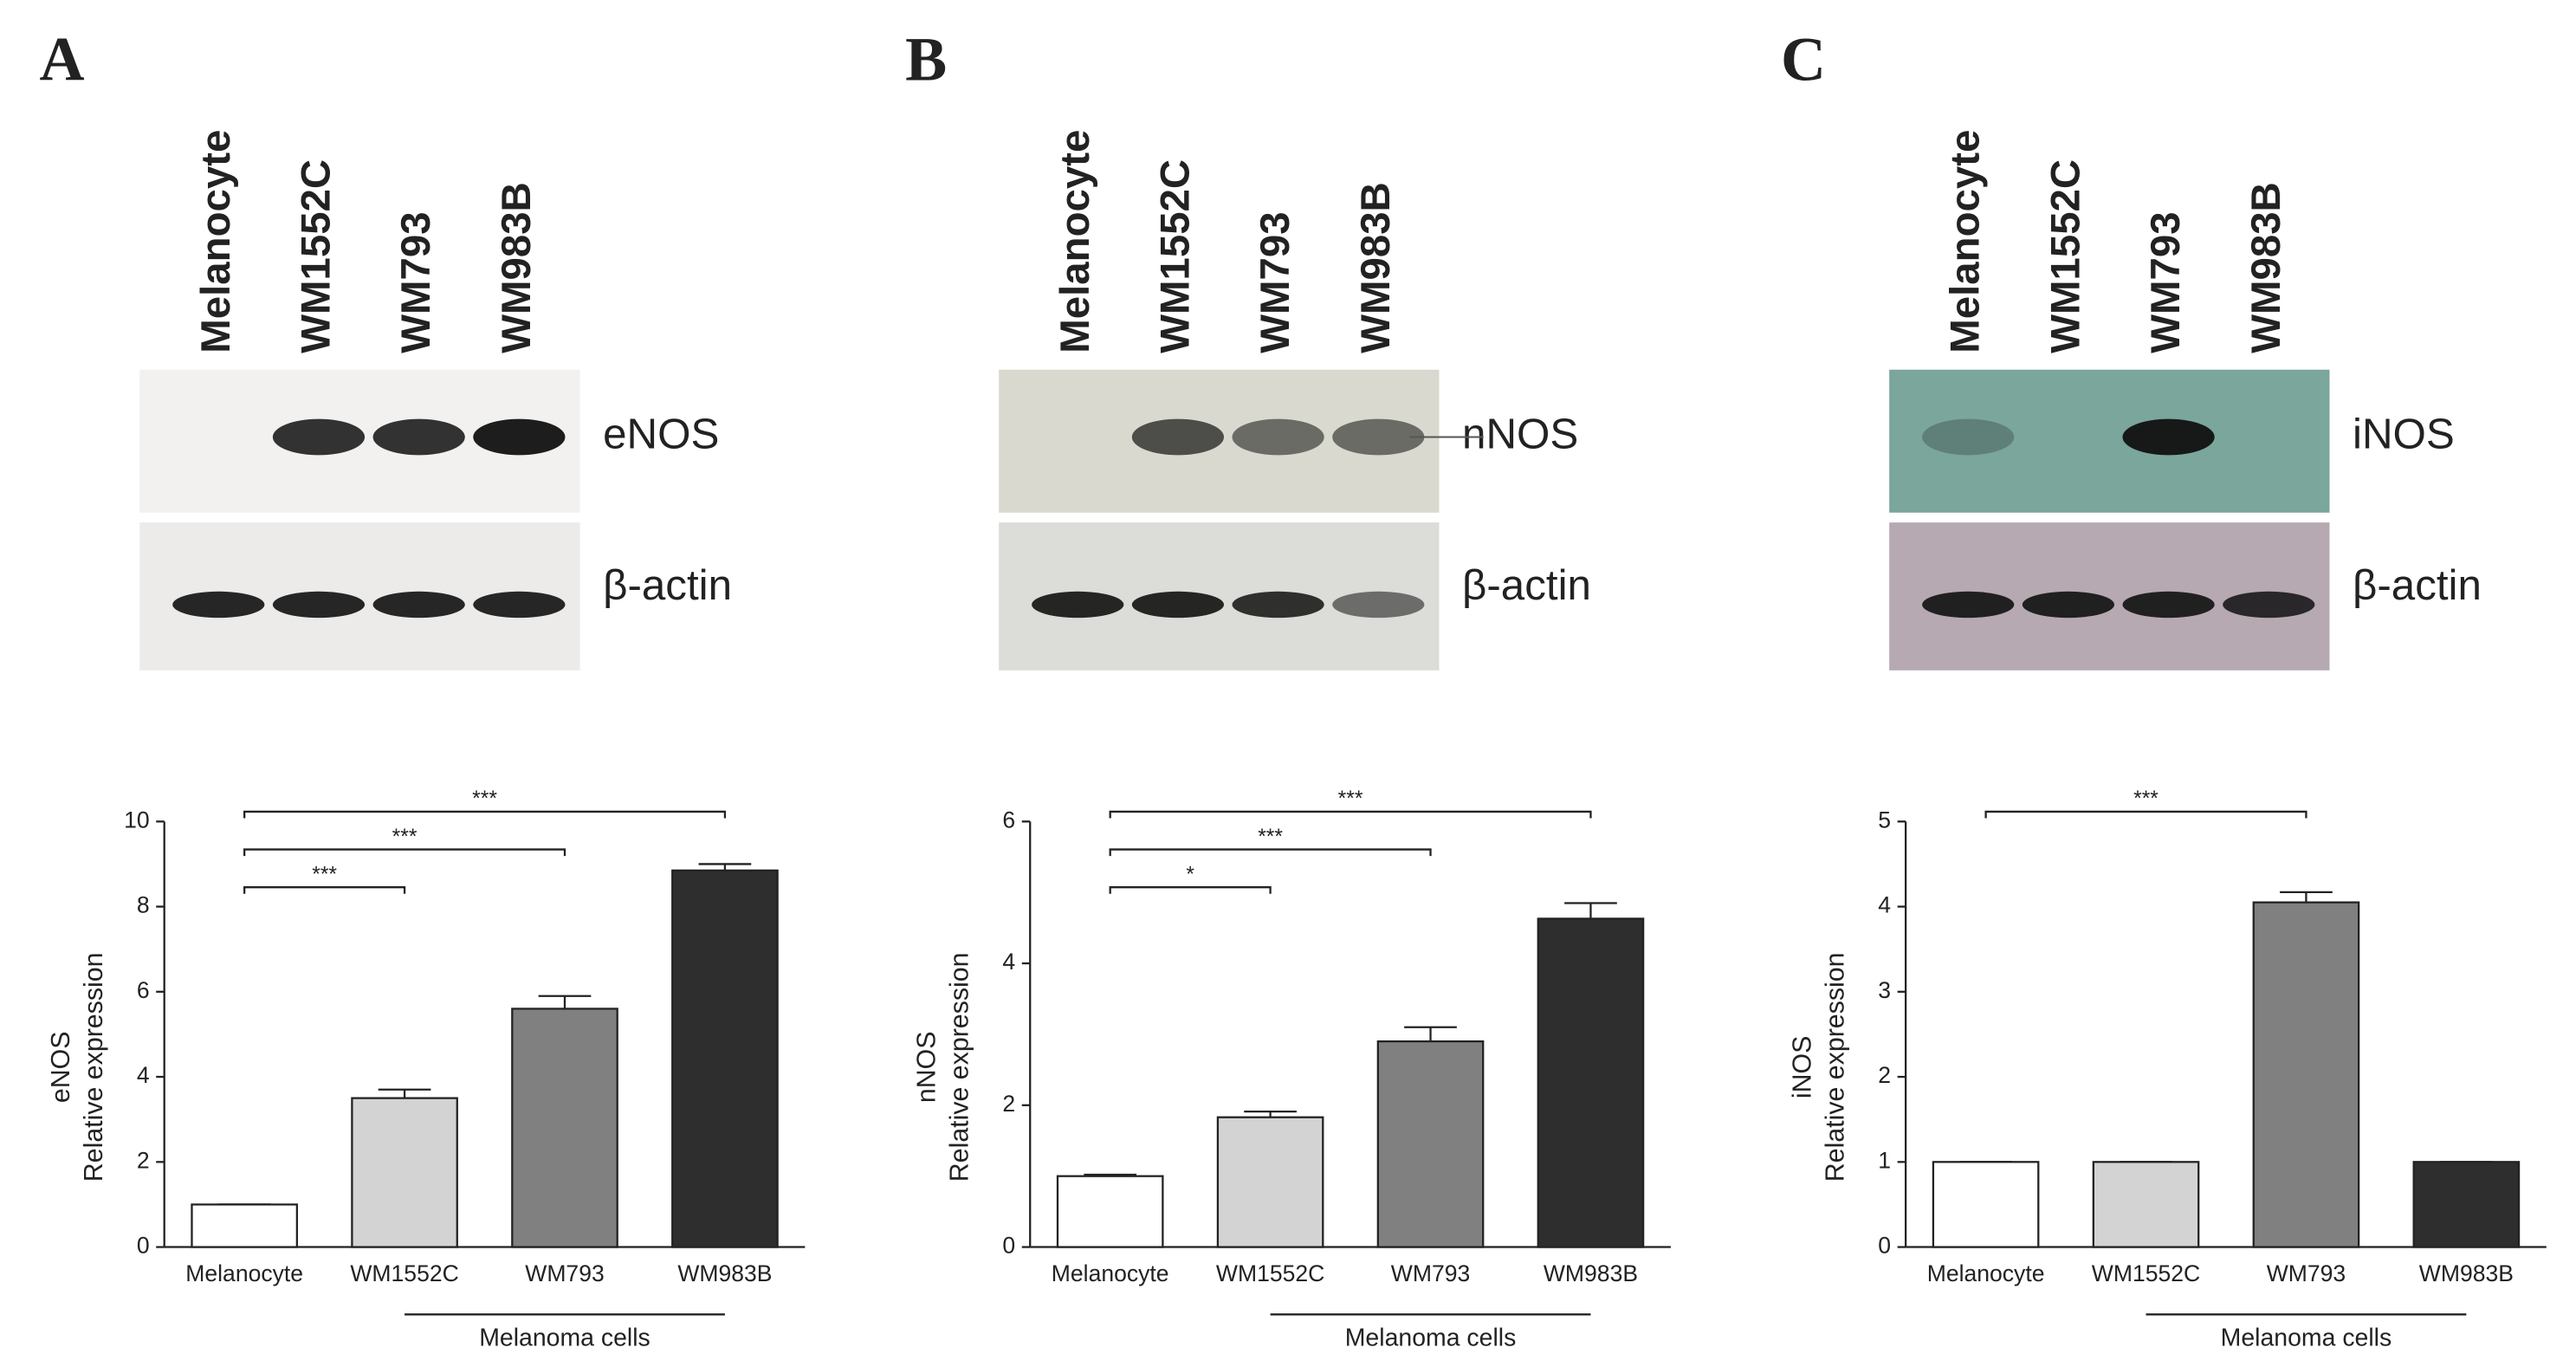  What do you see at coordinates (2404, 434) in the screenshot?
I see `blot-label: iNOS` at bounding box center [2404, 434].